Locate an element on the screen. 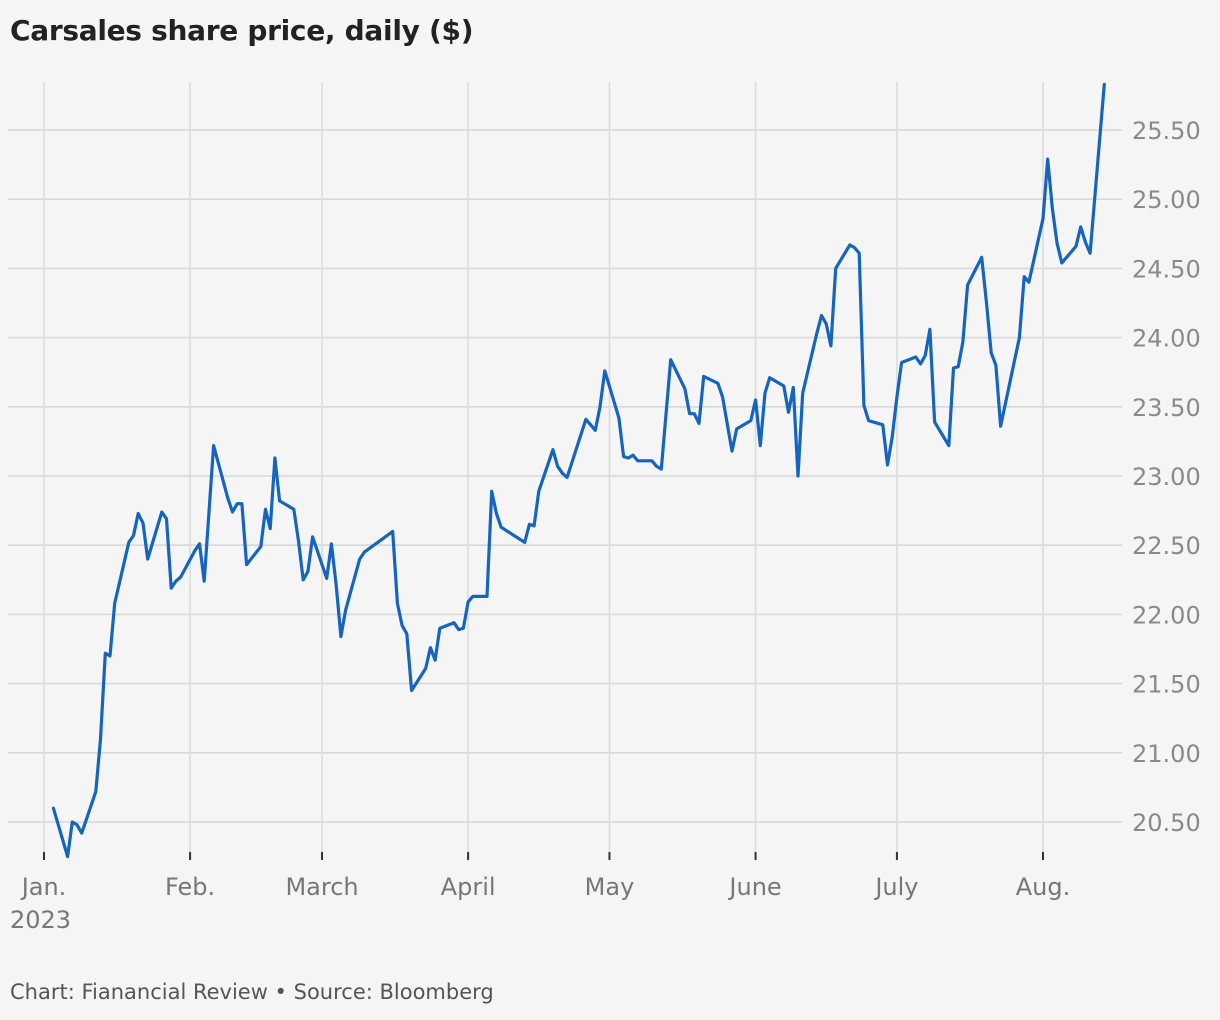 This screenshot has height=1020, width=1220. y-tick-label: 23.00 is located at coordinates (1166, 477).